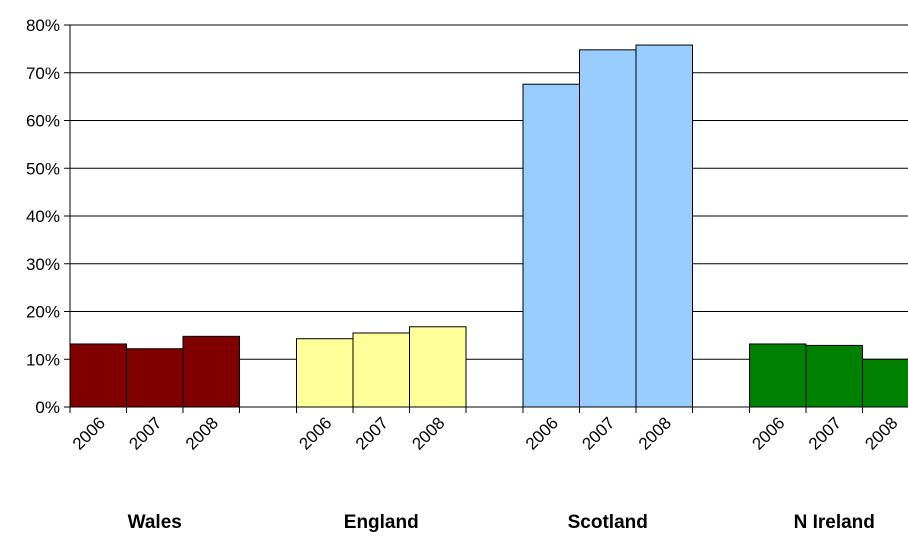  I want to click on bar-wales-2007, so click(155, 378).